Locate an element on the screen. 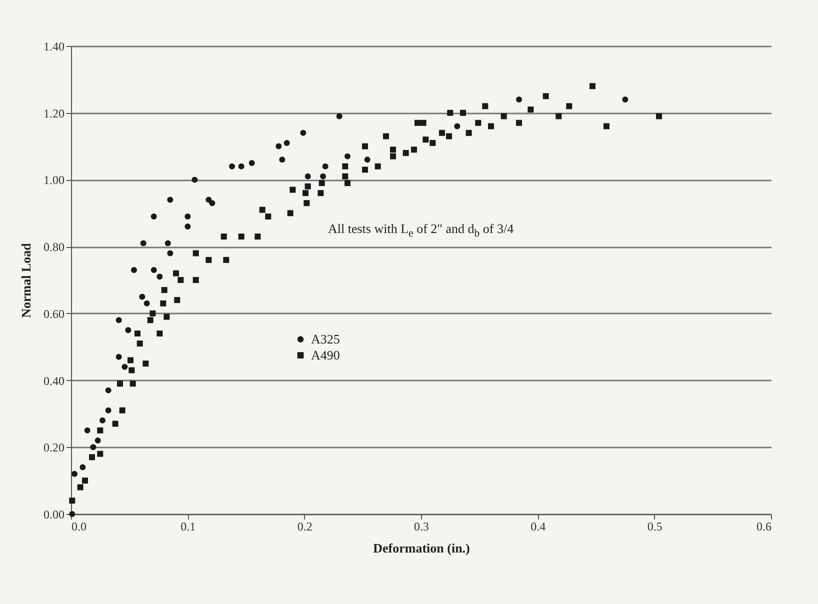 This screenshot has width=818, height=604. y-axis-title: Normal Load is located at coordinates (26, 280).